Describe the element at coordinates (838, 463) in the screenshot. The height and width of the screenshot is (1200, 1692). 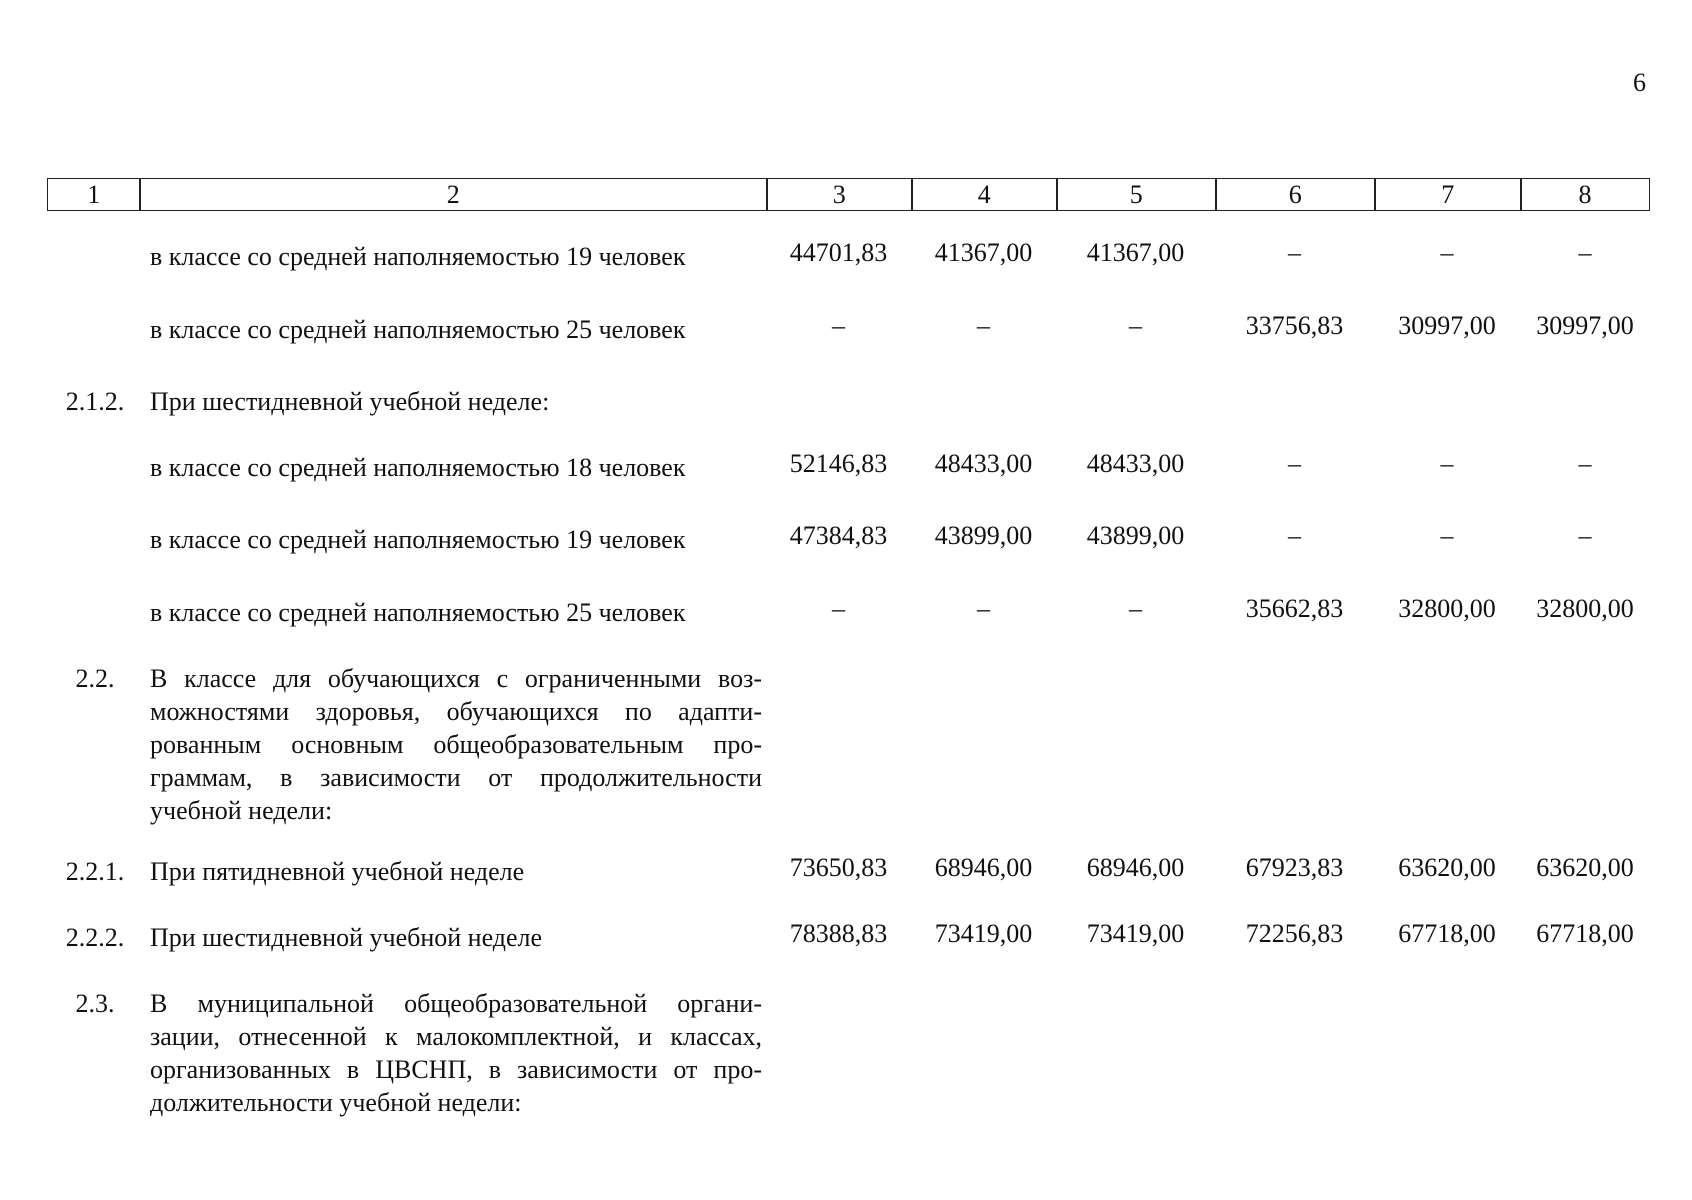
I see `value-cell: 52146,83` at that location.